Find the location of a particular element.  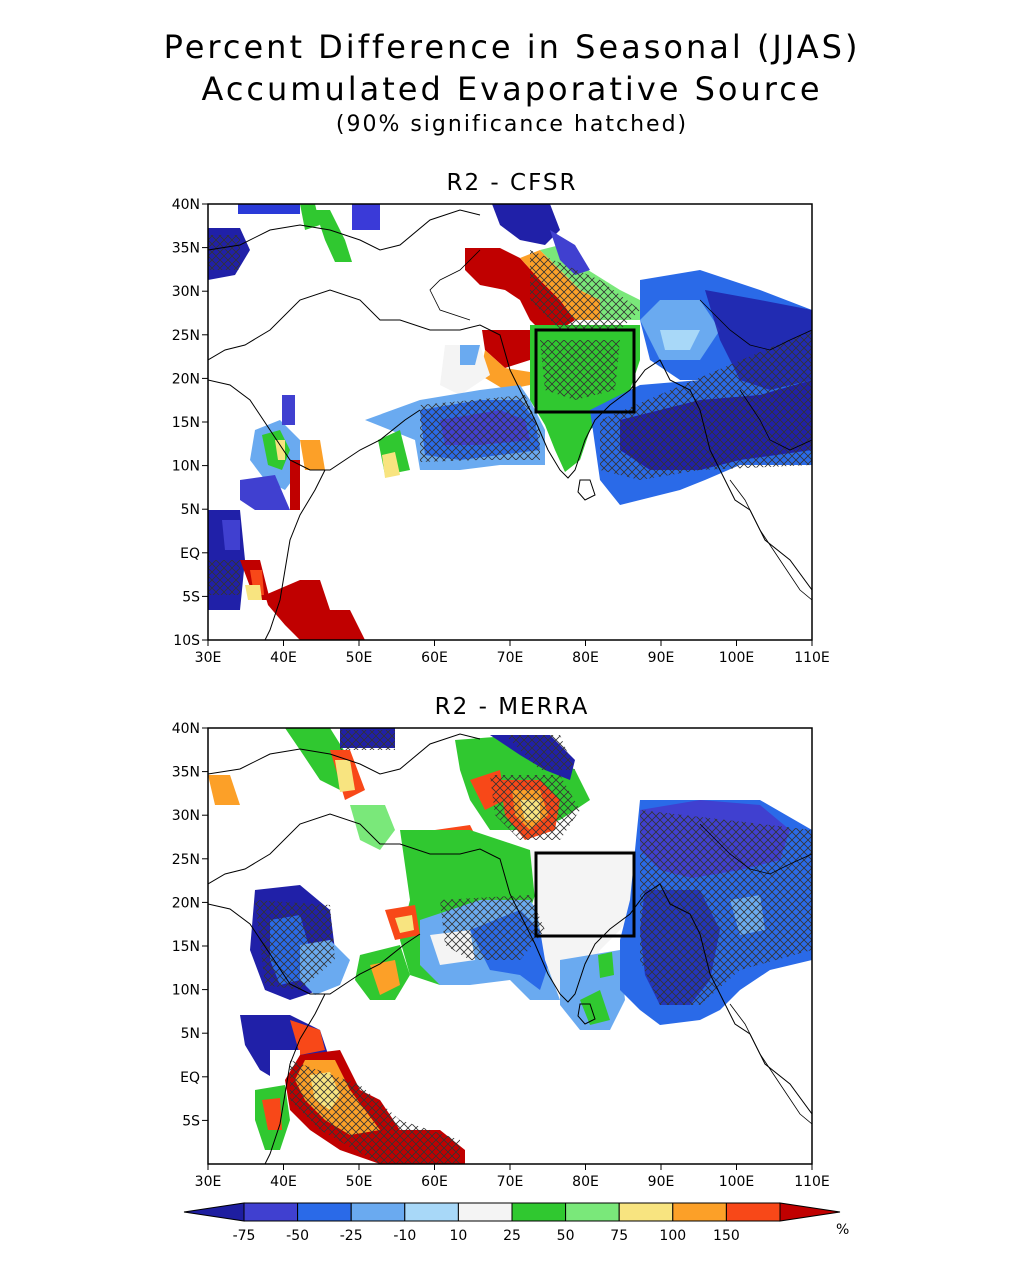

lat-tick-label: 10S is located at coordinates (186, 641).